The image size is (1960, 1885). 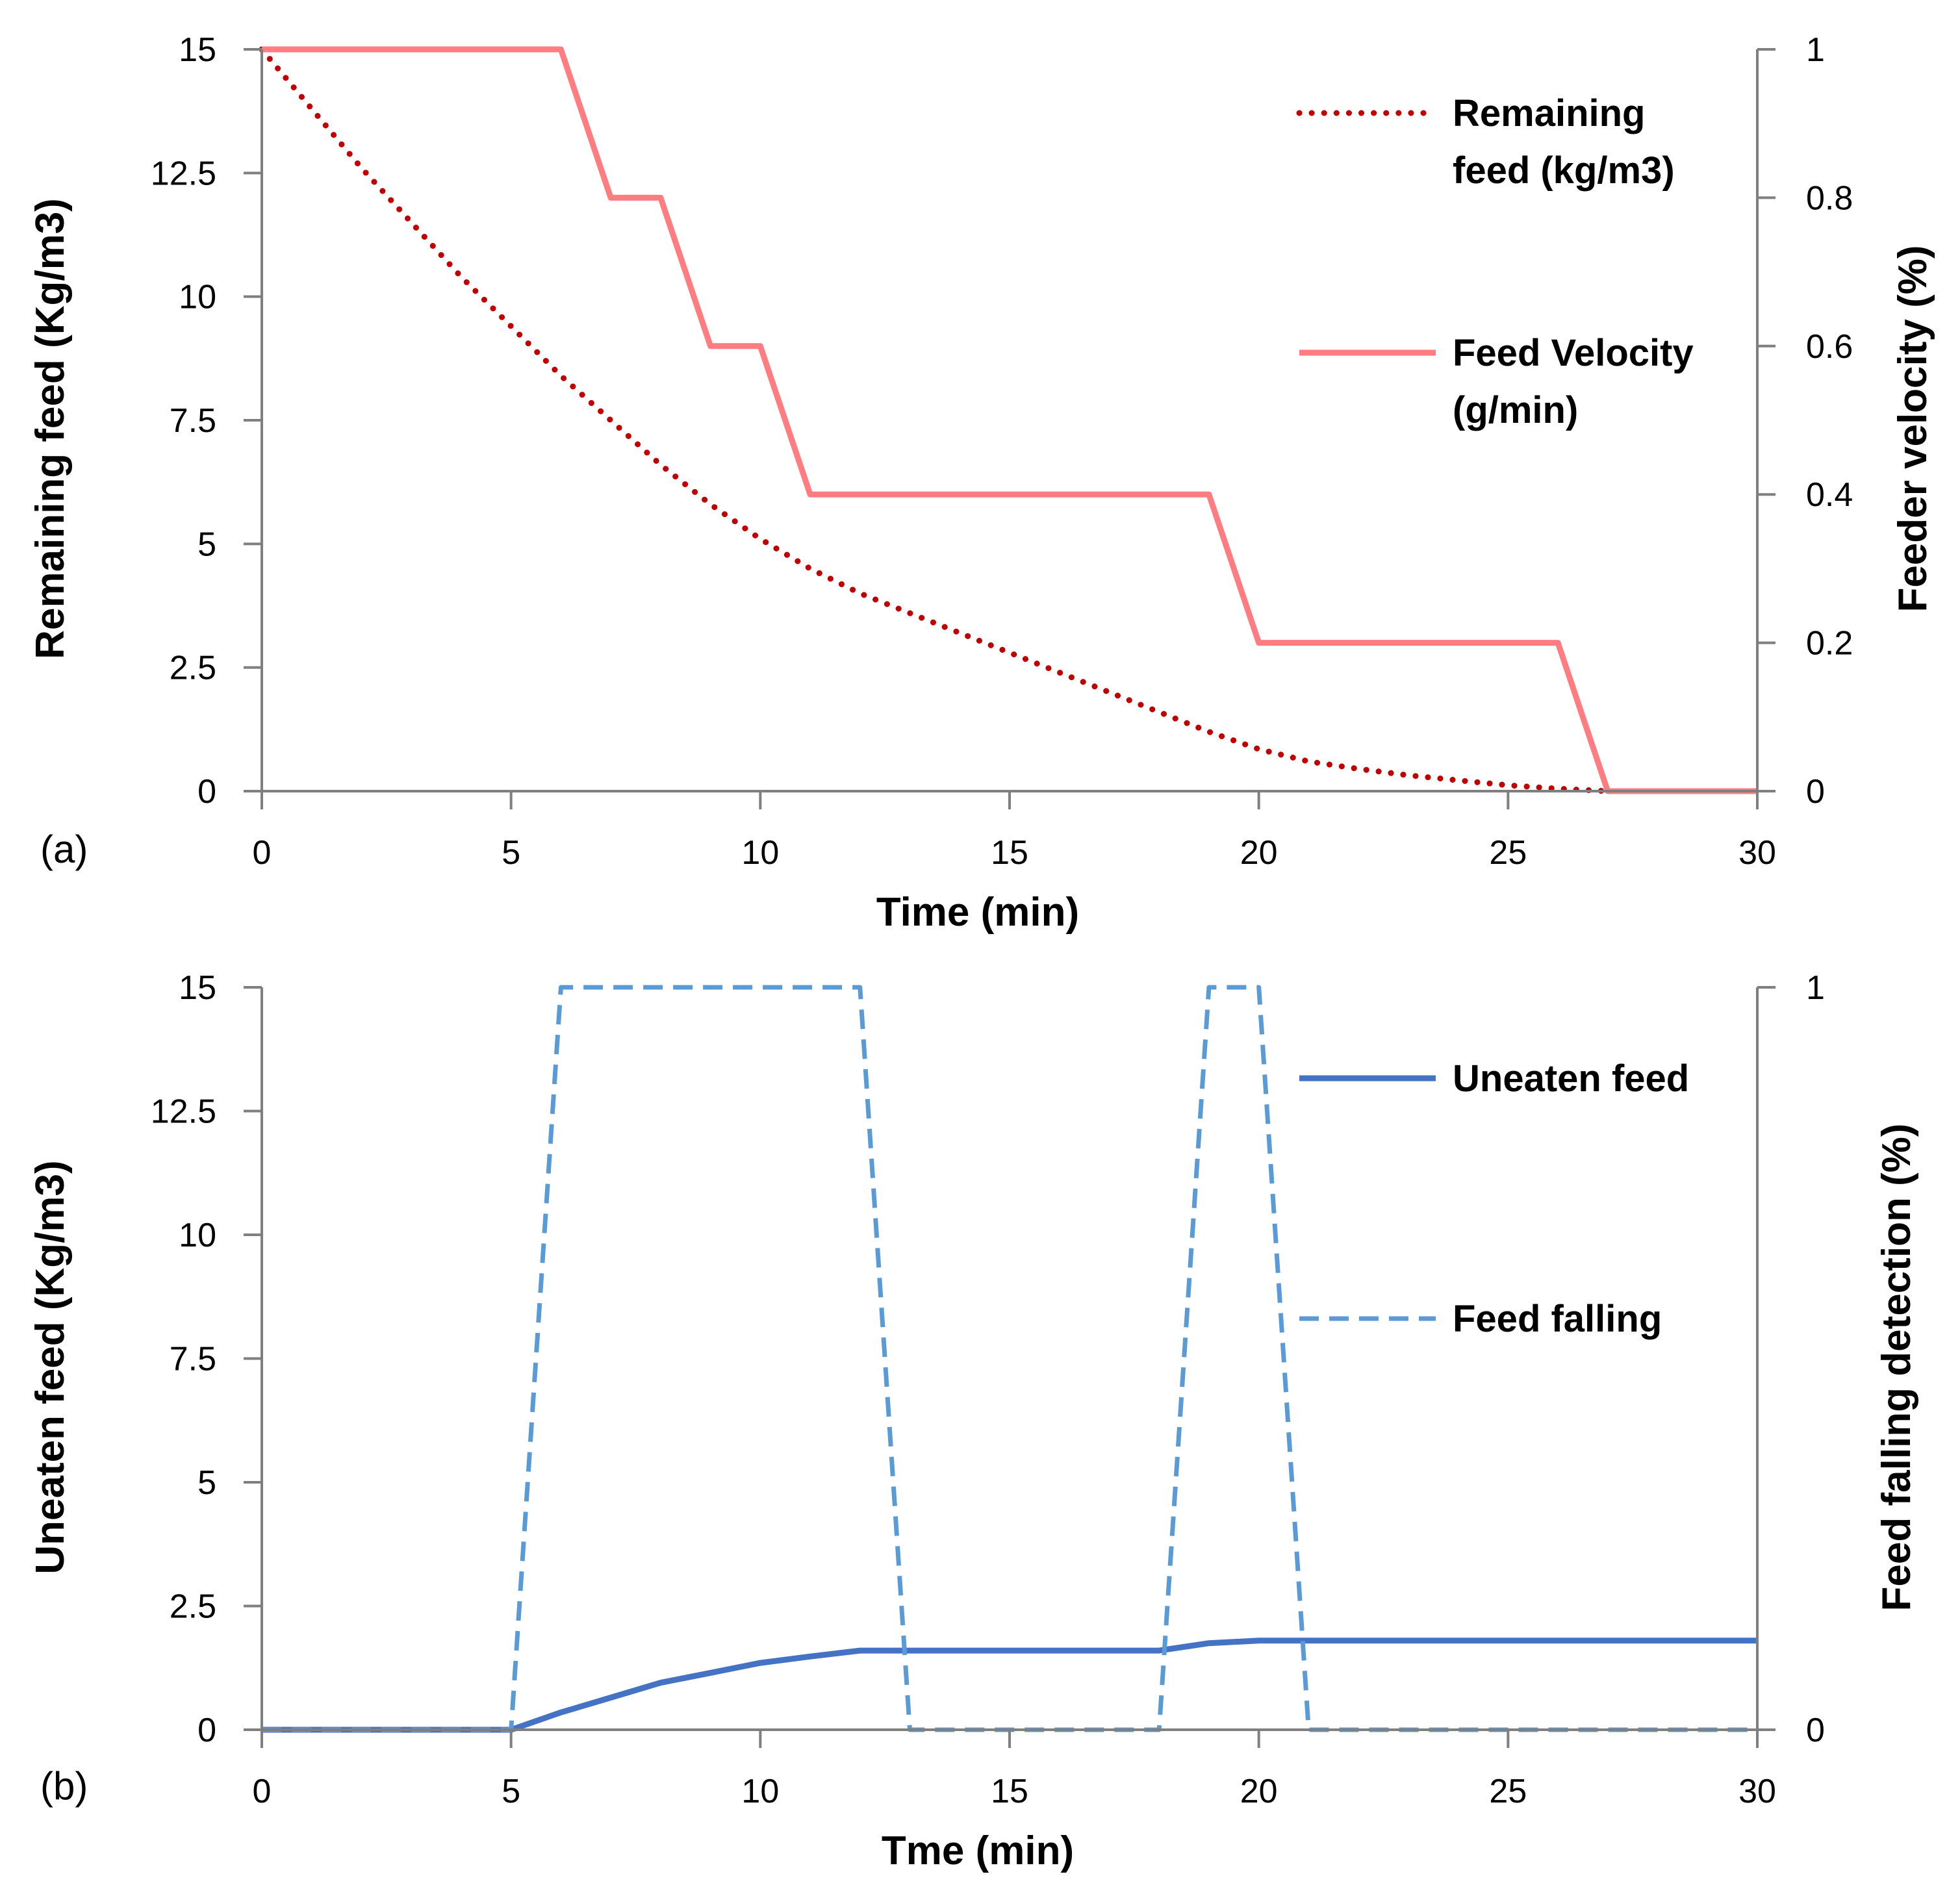 What do you see at coordinates (1549, 113) in the screenshot?
I see `legend-label-remaining-feed-line1: Remaining` at bounding box center [1549, 113].